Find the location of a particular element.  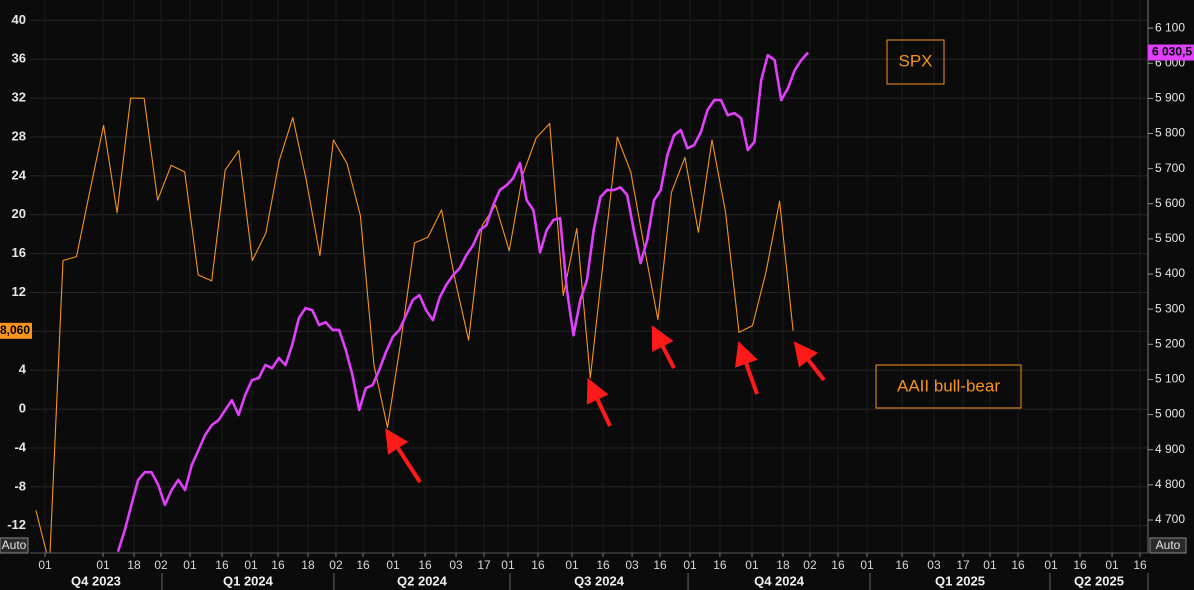

y2-tick-label: 5 500 is located at coordinates (1170, 238).